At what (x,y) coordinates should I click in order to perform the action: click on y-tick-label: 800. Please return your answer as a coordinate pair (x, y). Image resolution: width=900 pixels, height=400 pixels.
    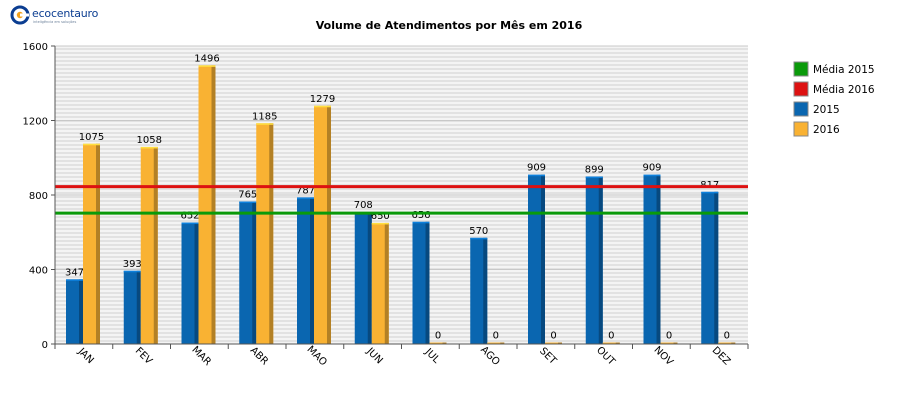
    Looking at the image, I should click on (38, 196).